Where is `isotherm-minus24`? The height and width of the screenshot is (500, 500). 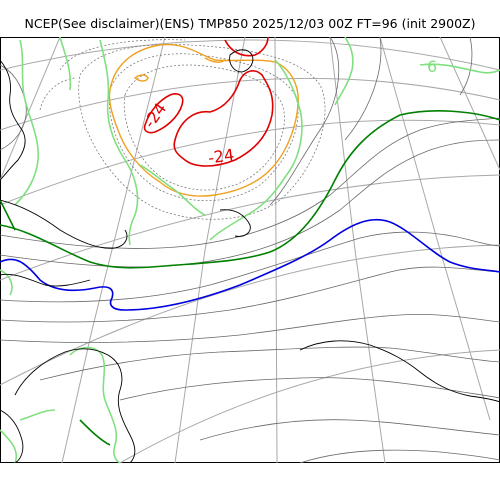 isotherm-minus24 is located at coordinates (208, 102).